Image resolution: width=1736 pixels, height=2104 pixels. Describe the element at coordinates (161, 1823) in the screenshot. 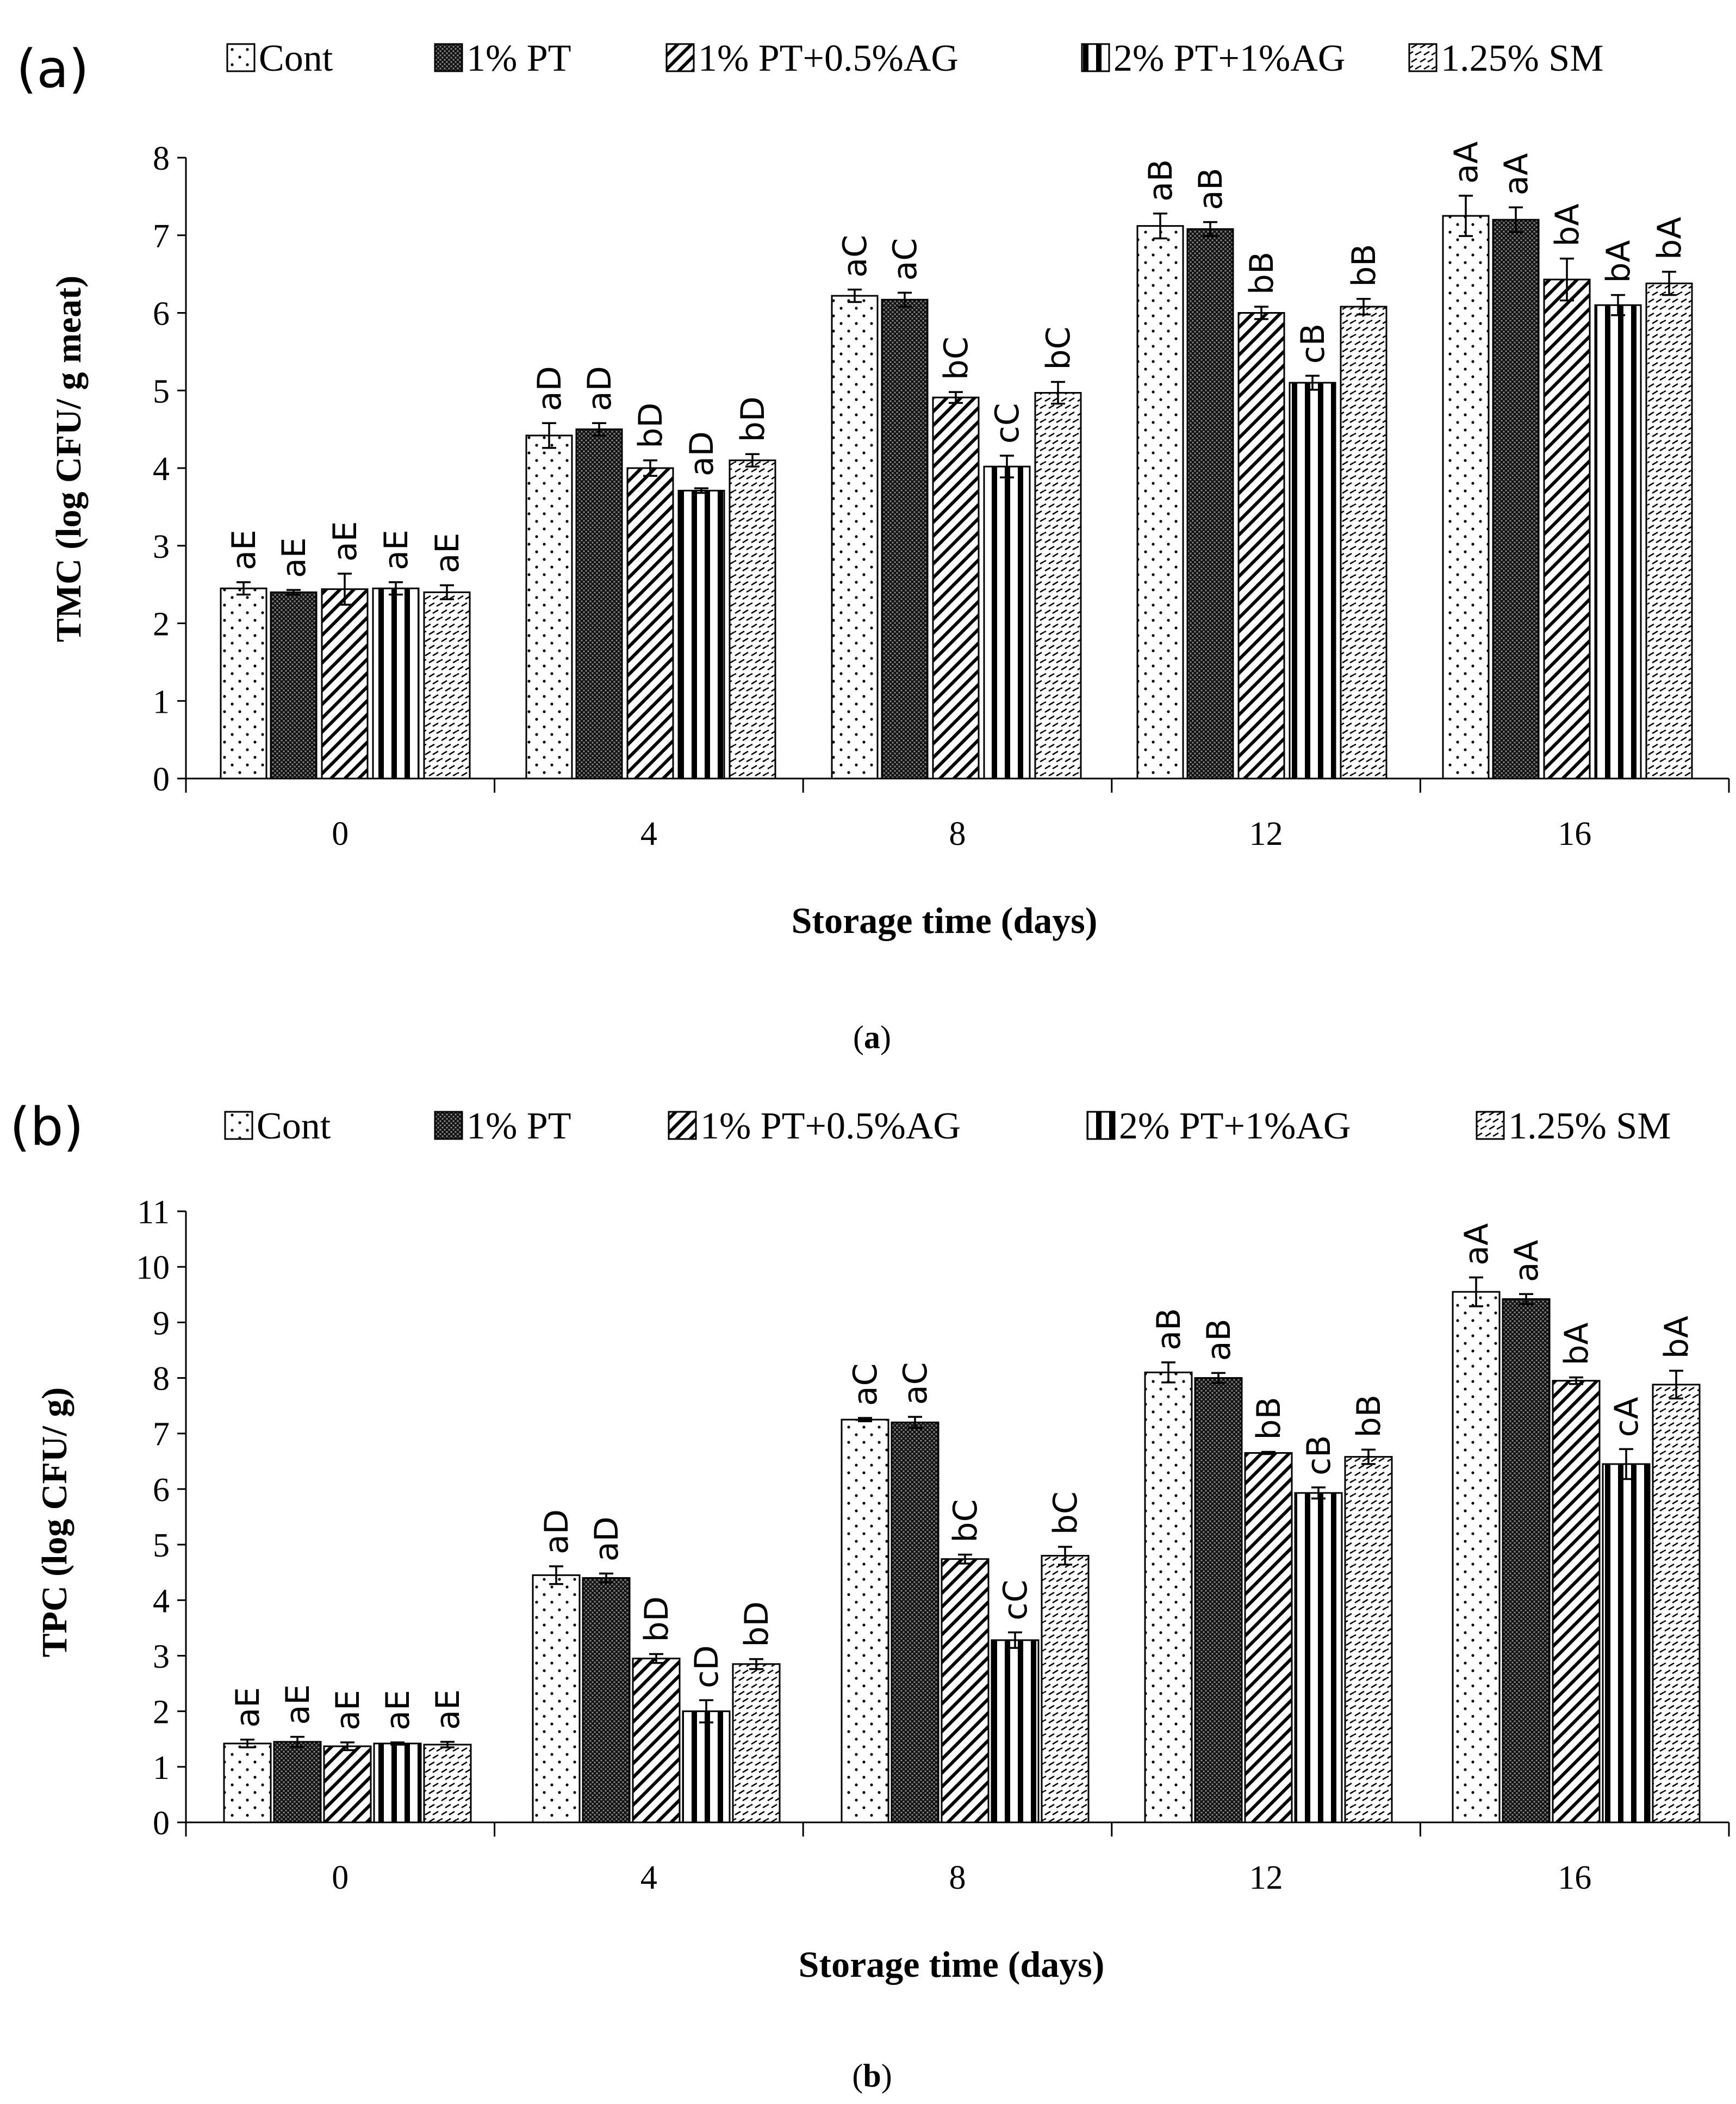

I see `y-tick-label: 0` at that location.